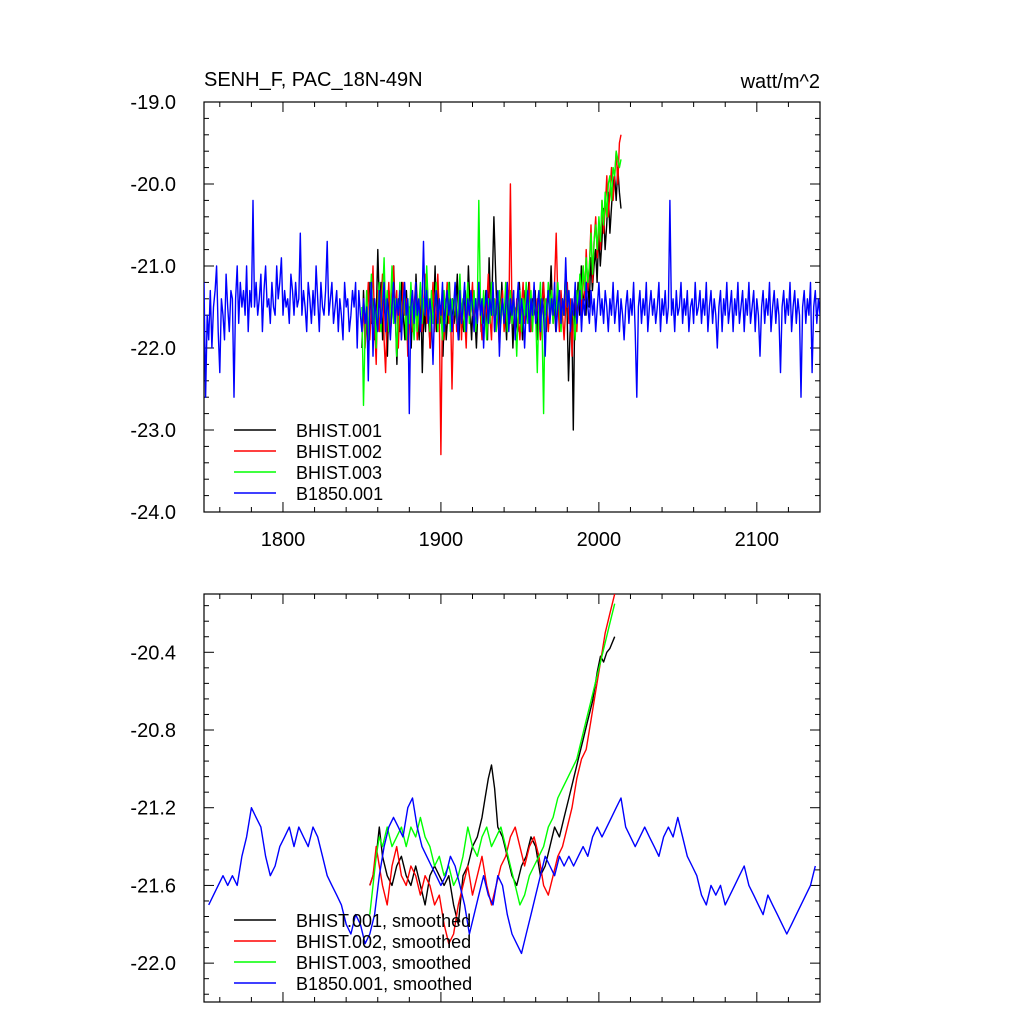 The width and height of the screenshot is (1024, 1029). I want to click on legend-label: BHIST.002, smoothed, so click(383, 942).